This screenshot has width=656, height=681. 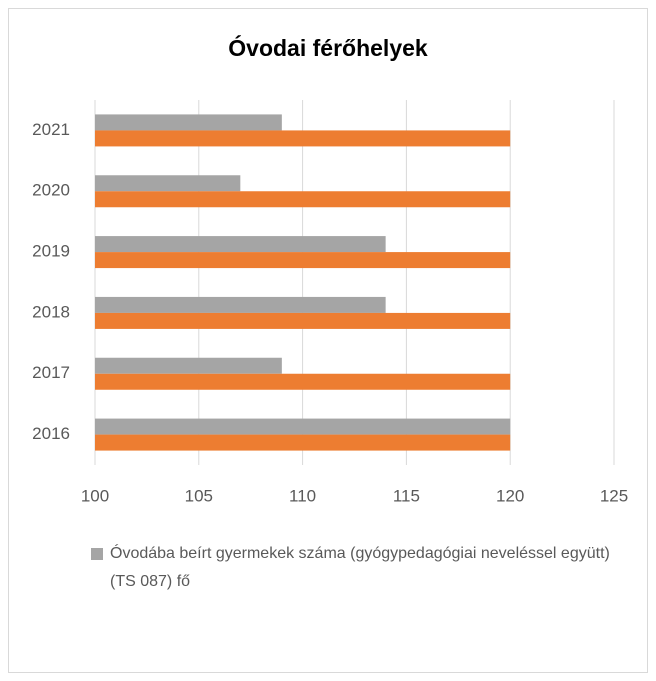 What do you see at coordinates (302, 495) in the screenshot?
I see `x-tick-label: 110` at bounding box center [302, 495].